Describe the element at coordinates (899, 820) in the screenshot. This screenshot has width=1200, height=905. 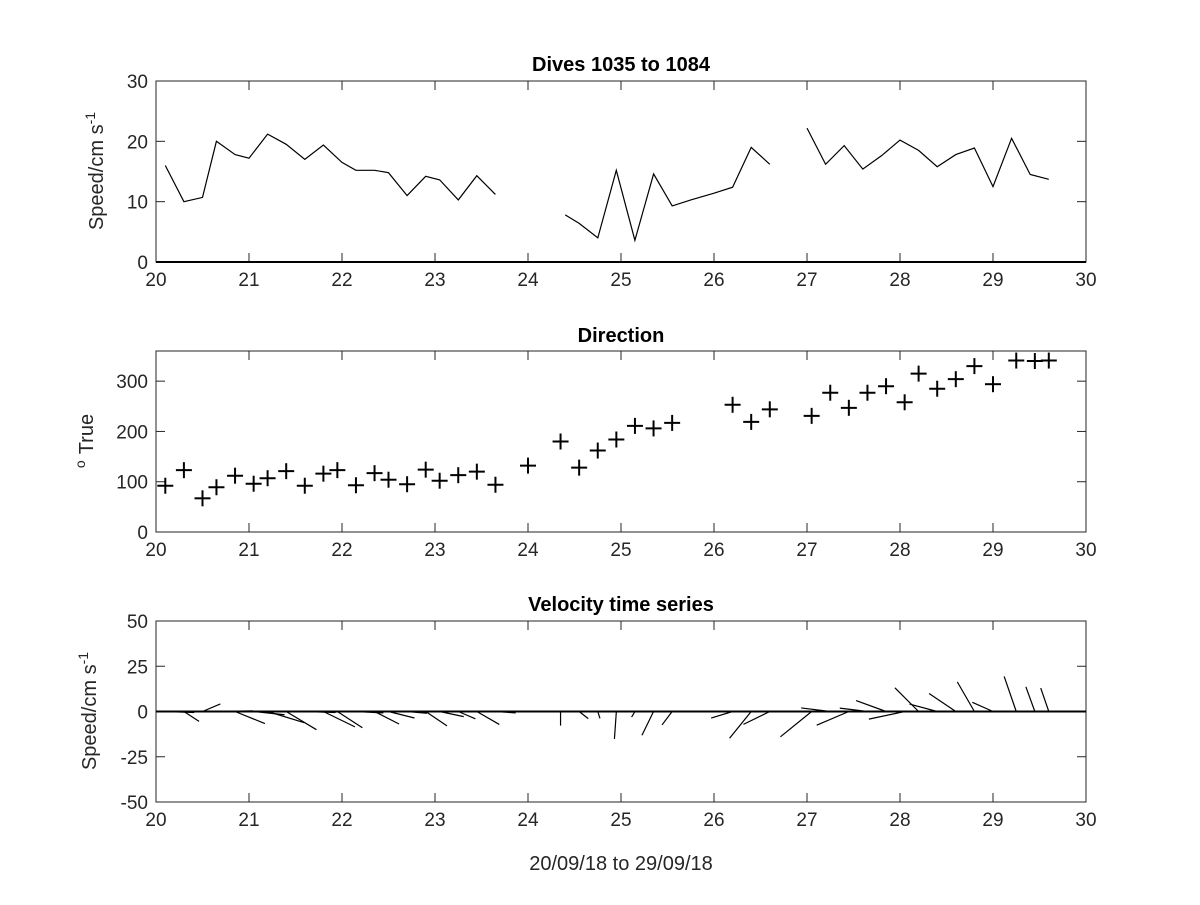
I see `velocity-panel-xtick-label: 28` at that location.